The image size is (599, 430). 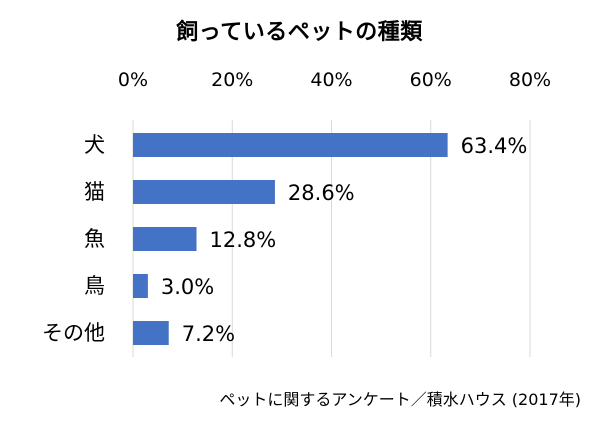 What do you see at coordinates (243, 240) in the screenshot?
I see `value-label: 12.8%` at bounding box center [243, 240].